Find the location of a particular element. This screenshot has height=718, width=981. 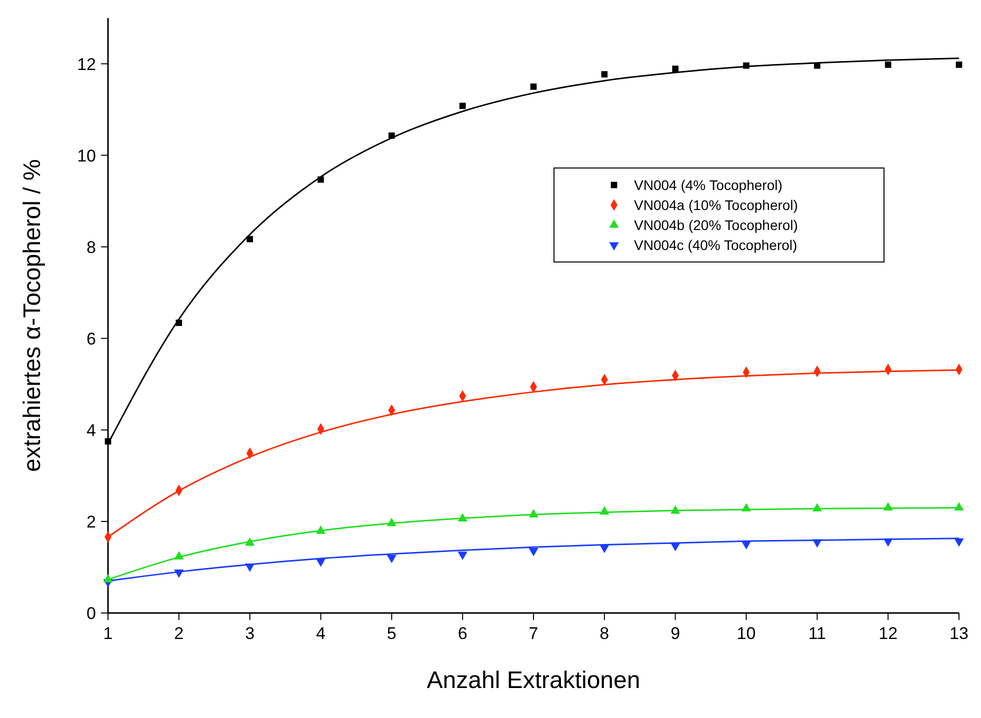

x-axis-title: Anzahl Extraktionen is located at coordinates (533, 680).